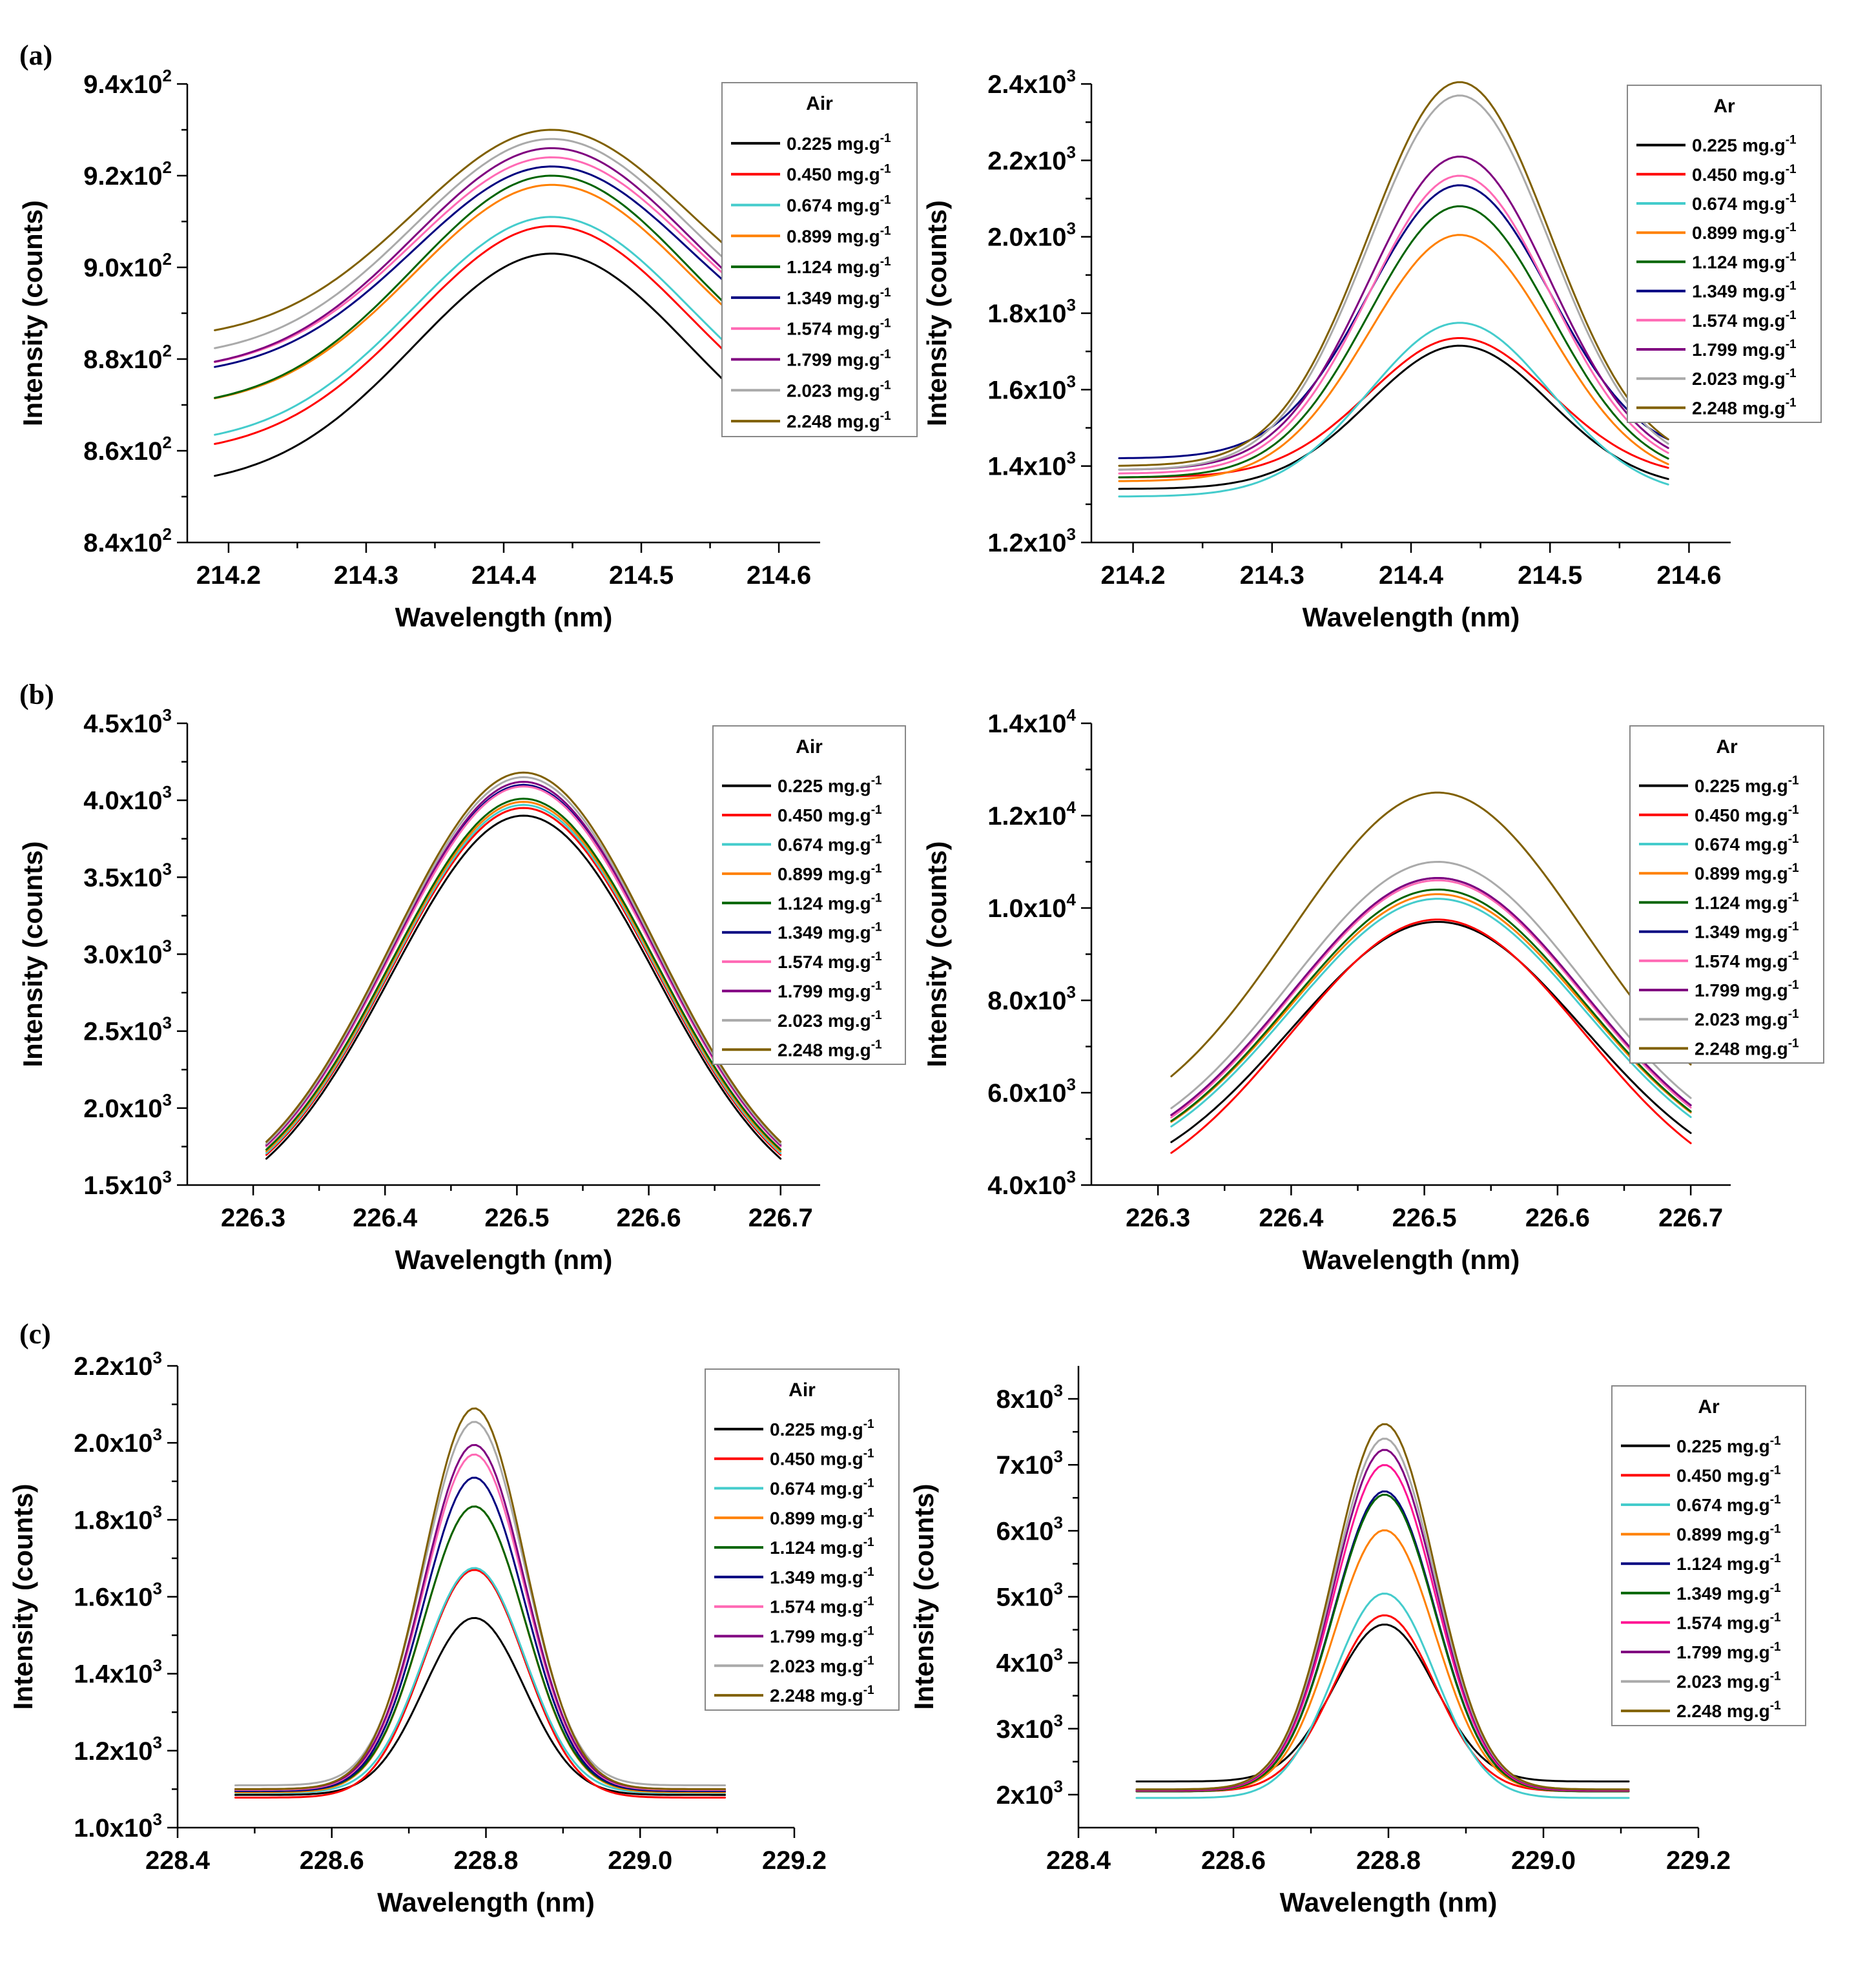 Image resolution: width=1876 pixels, height=1971 pixels. What do you see at coordinates (1029, 1661) in the screenshot?
I see `y-tick-label: 4x10³` at bounding box center [1029, 1661].